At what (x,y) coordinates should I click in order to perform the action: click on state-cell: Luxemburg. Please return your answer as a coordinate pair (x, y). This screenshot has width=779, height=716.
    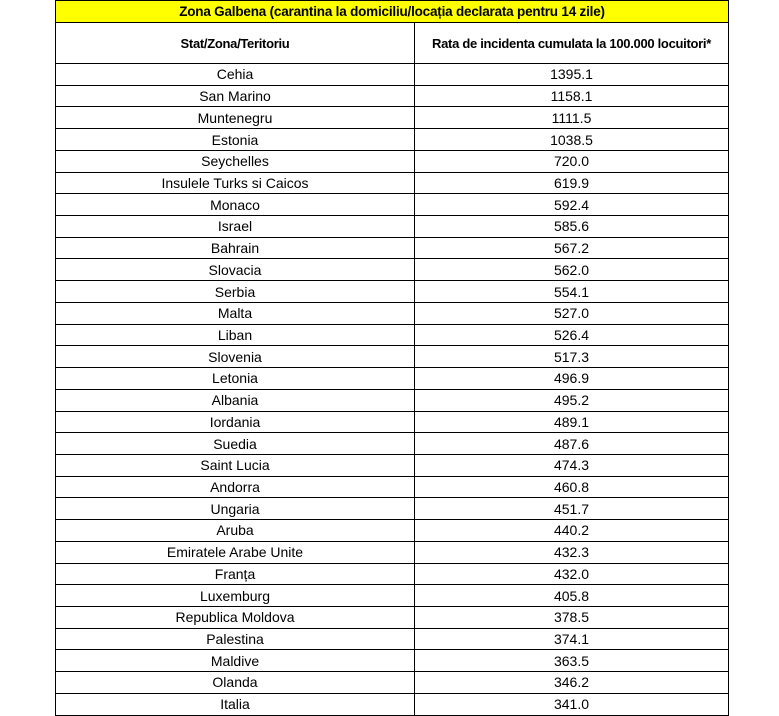
    Looking at the image, I should click on (235, 595).